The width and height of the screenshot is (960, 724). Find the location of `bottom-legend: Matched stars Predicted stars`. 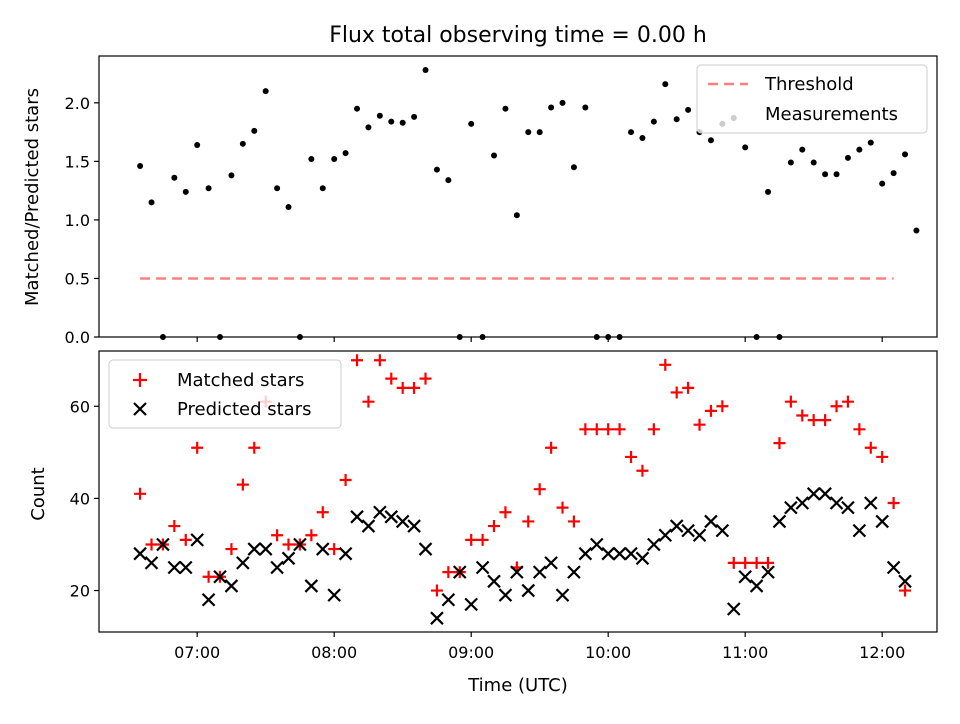

bottom-legend: Matched stars Predicted stars is located at coordinates (225, 394).